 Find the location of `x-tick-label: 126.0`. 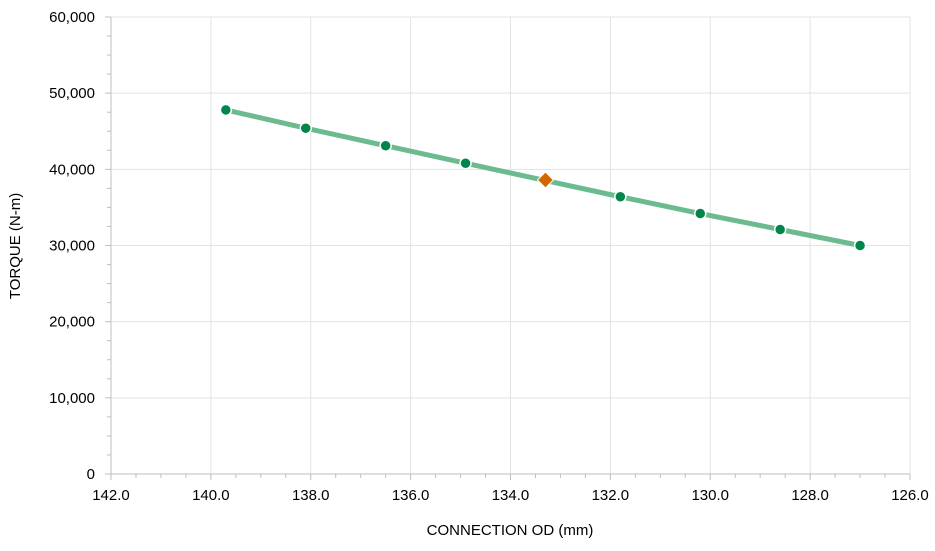

x-tick-label: 126.0 is located at coordinates (910, 495).